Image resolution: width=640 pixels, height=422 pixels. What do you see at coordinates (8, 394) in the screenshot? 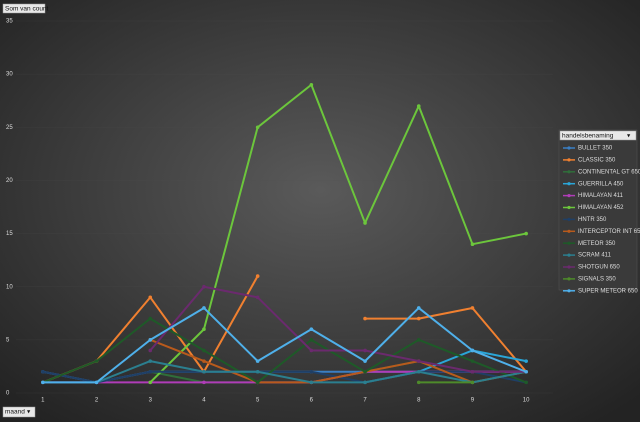
I see `y-tick-label: 0` at bounding box center [8, 394].